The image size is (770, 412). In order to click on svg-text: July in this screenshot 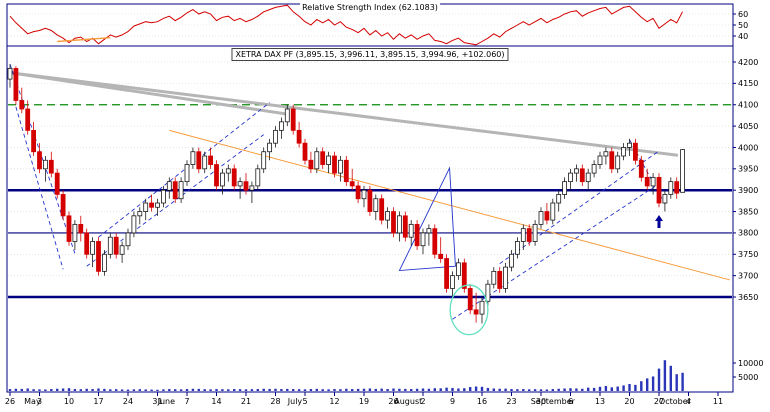, I will do `click(295, 401)`.